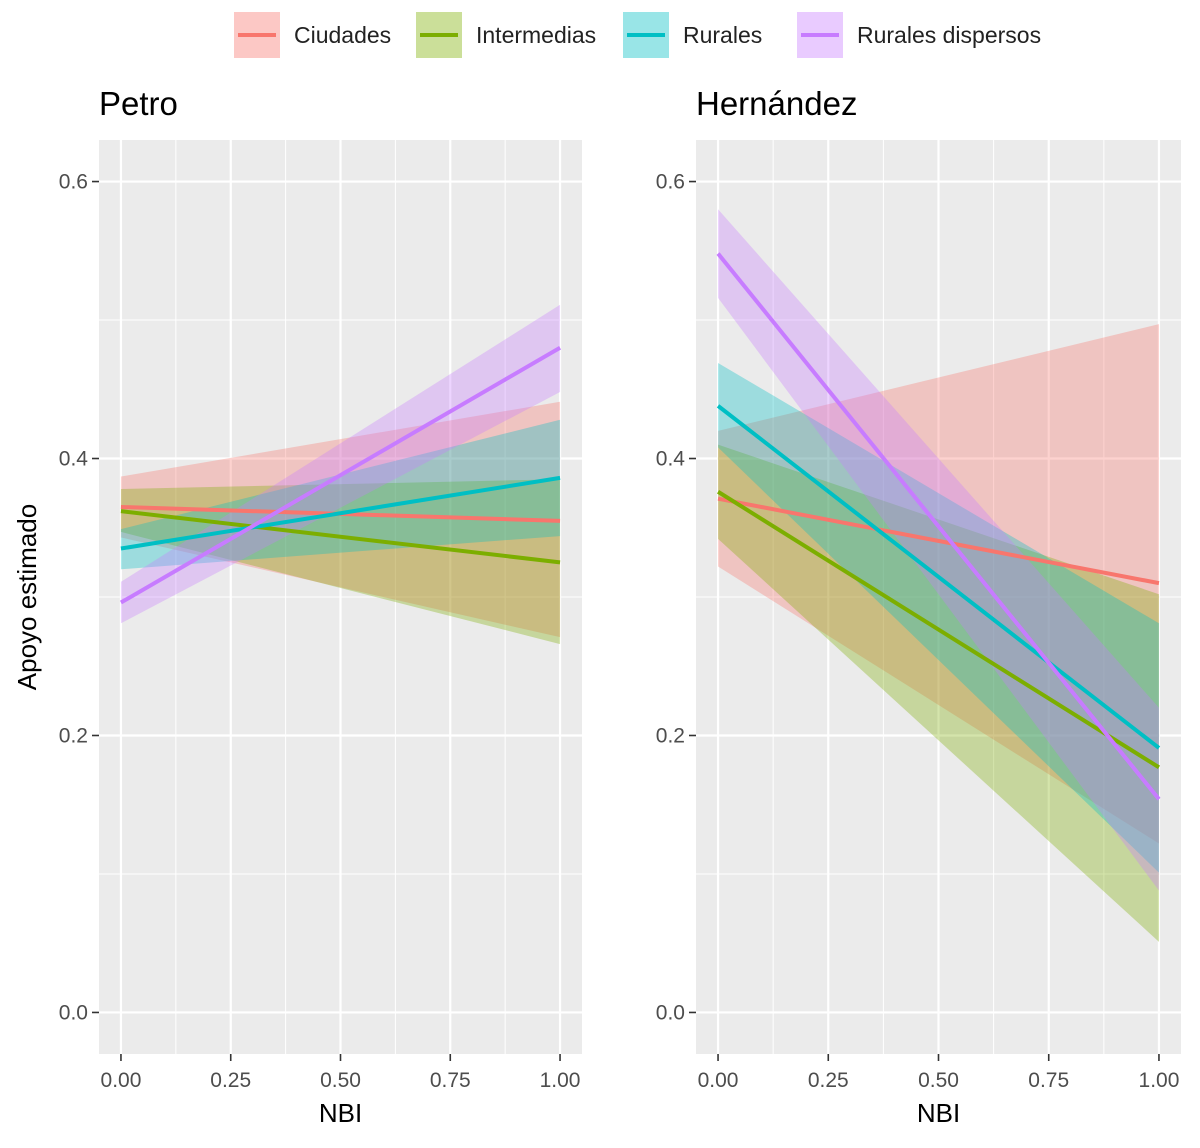 The width and height of the screenshot is (1200, 1148). I want to click on confidence-band-intermedias, so click(340, 562).